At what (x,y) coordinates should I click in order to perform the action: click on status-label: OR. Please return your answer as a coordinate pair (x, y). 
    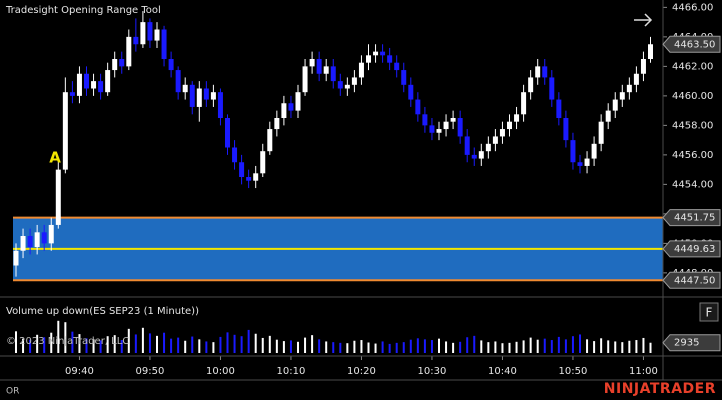
    Looking at the image, I should click on (12, 392).